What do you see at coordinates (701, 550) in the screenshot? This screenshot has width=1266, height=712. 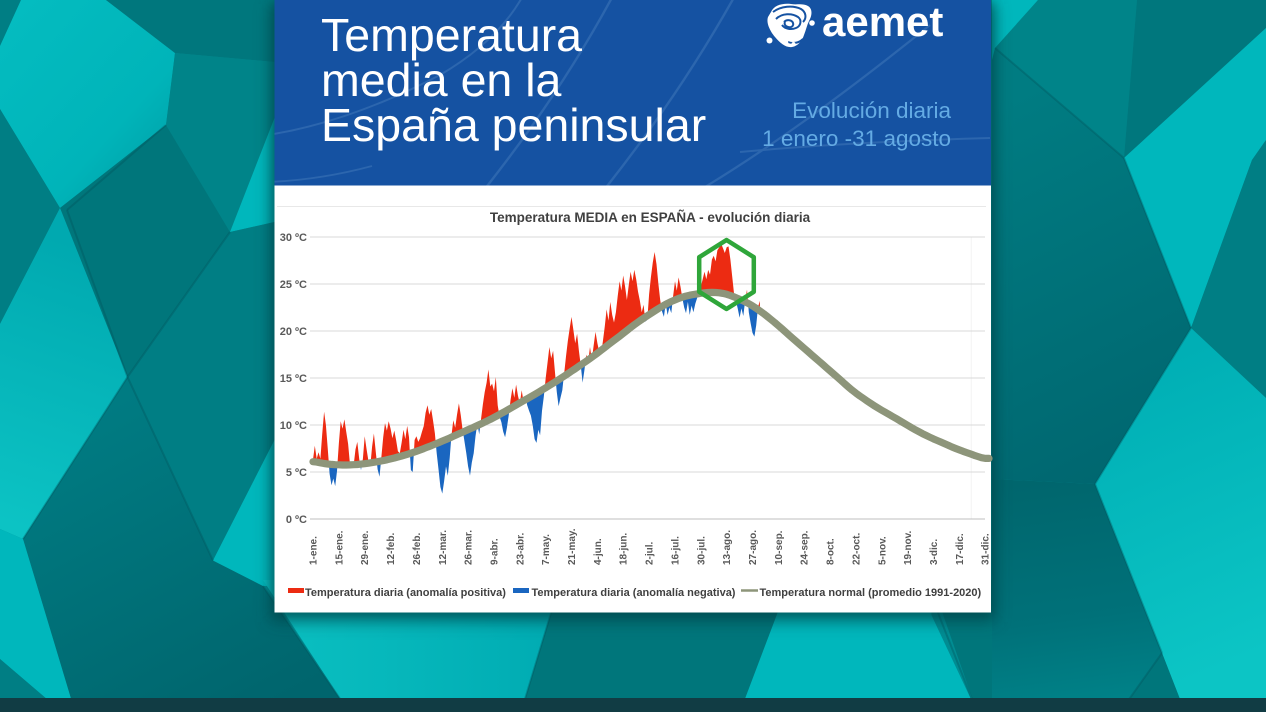 I see `svg-text: 30-jul.` at bounding box center [701, 550].